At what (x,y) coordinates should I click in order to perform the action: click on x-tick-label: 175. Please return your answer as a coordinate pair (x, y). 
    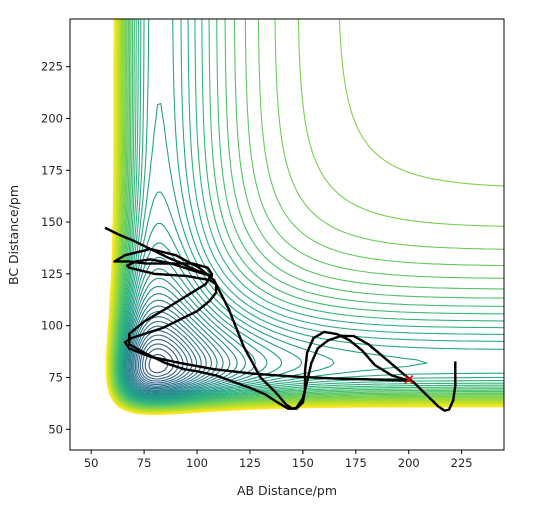
    Looking at the image, I should click on (356, 463).